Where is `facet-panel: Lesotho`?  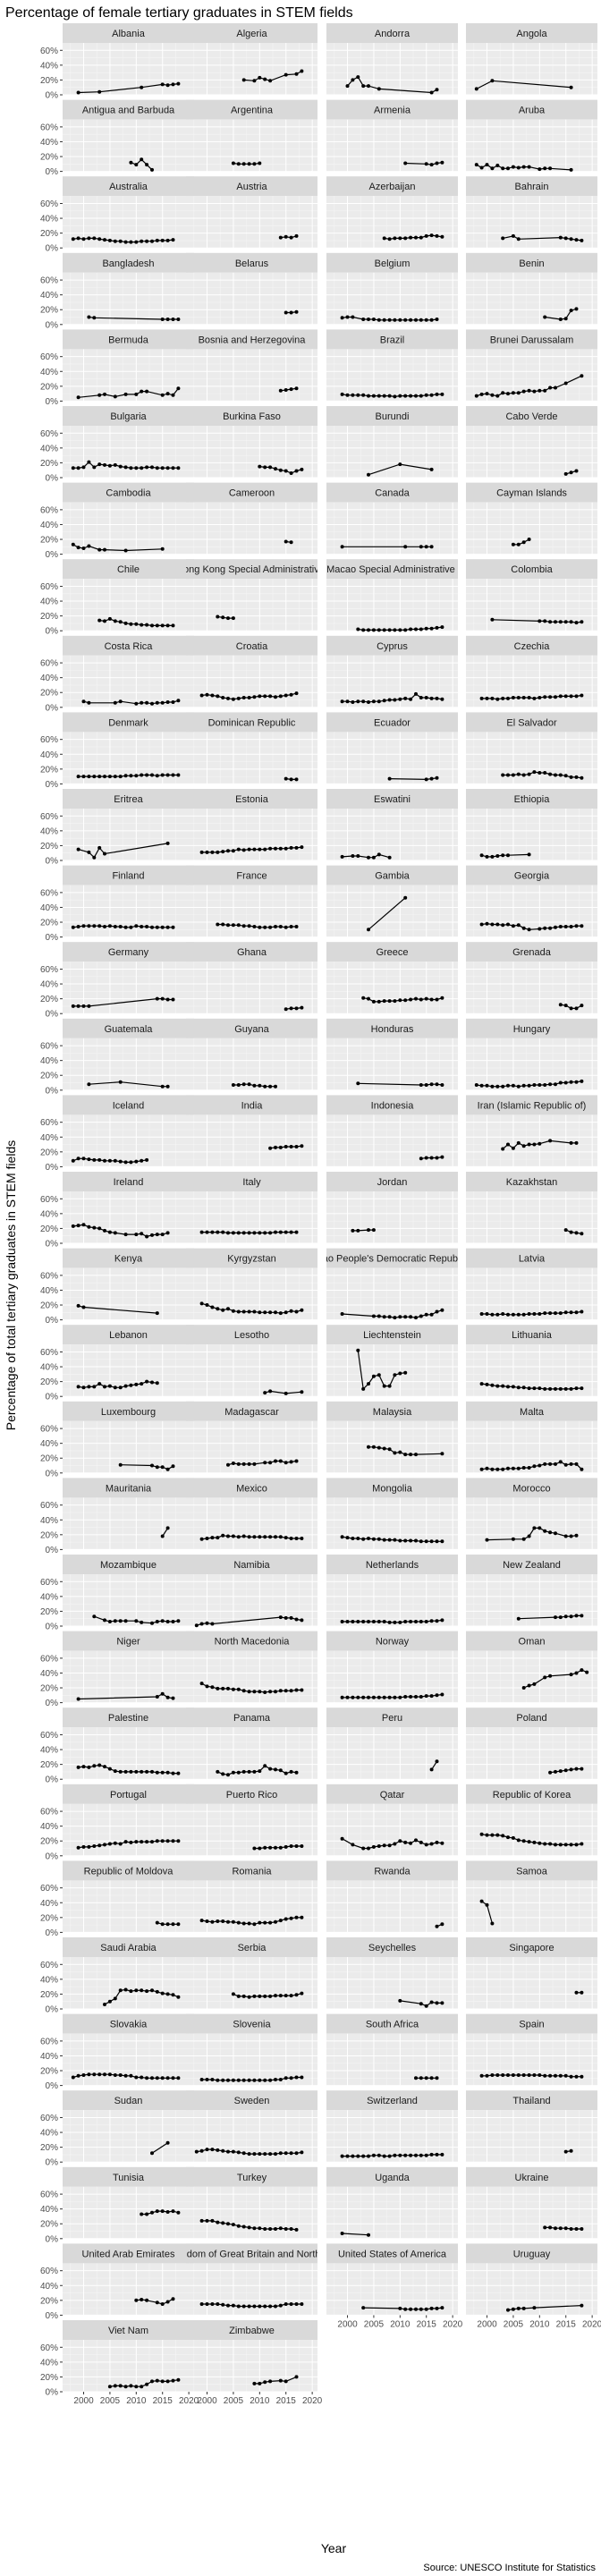
facet-panel: Lesotho is located at coordinates (251, 1361).